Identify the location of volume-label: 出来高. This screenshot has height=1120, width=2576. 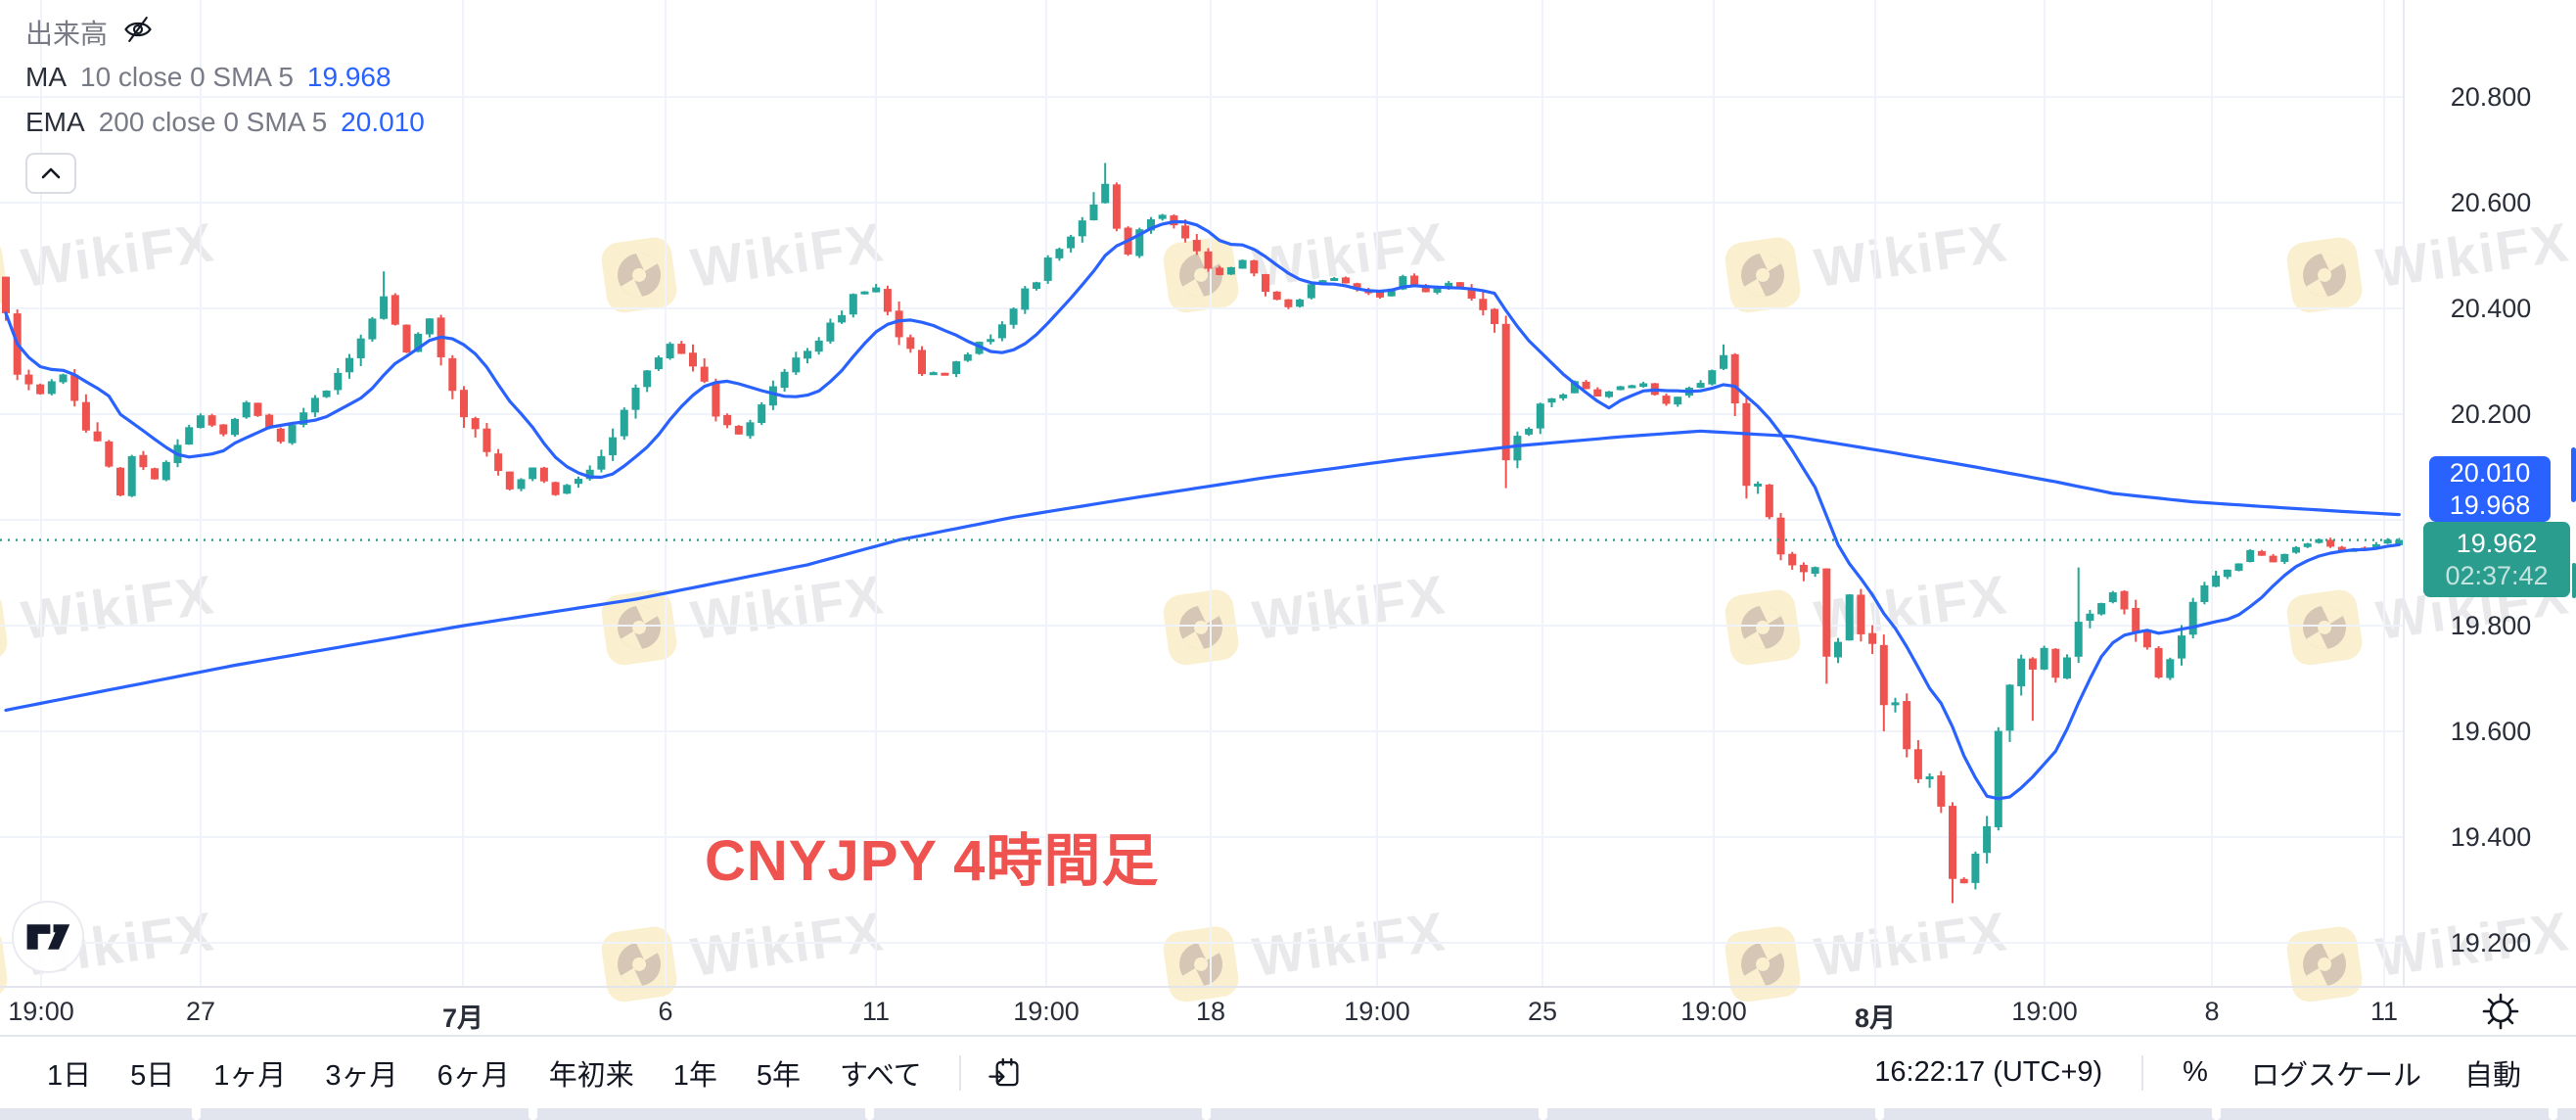
(67, 34).